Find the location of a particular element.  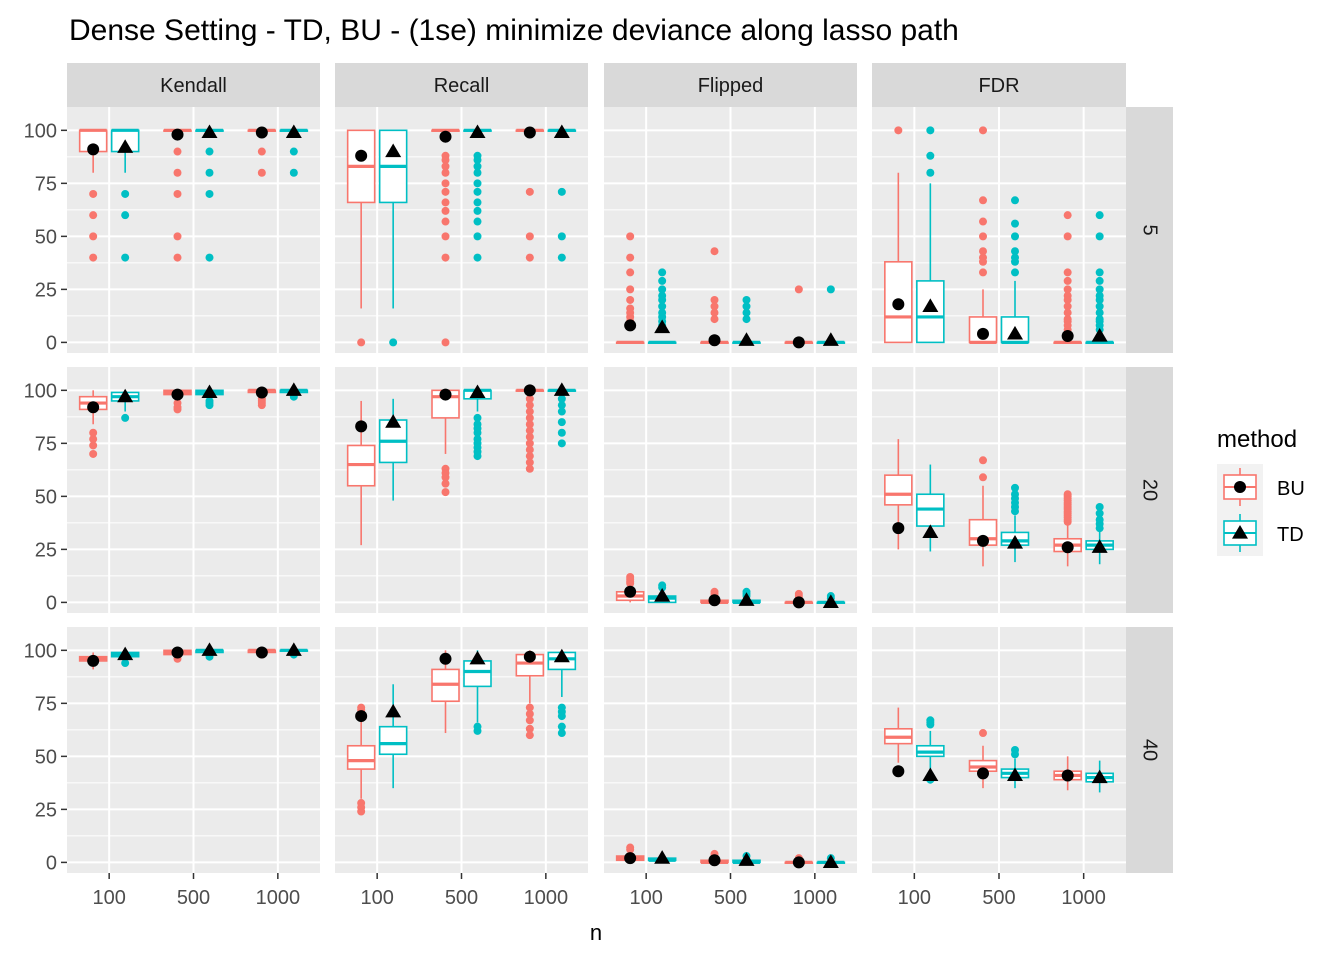

boxplot-recall-40-1000-bu is located at coordinates (530, 695).